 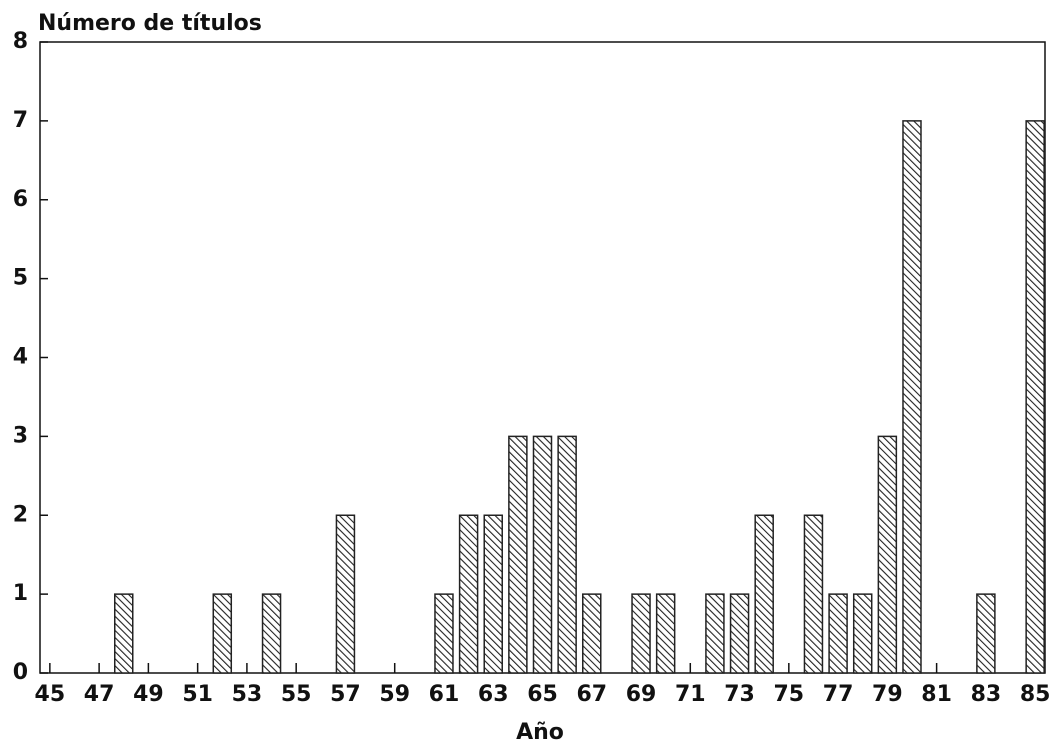 I want to click on x-axis-title: Año, so click(x=540, y=732).